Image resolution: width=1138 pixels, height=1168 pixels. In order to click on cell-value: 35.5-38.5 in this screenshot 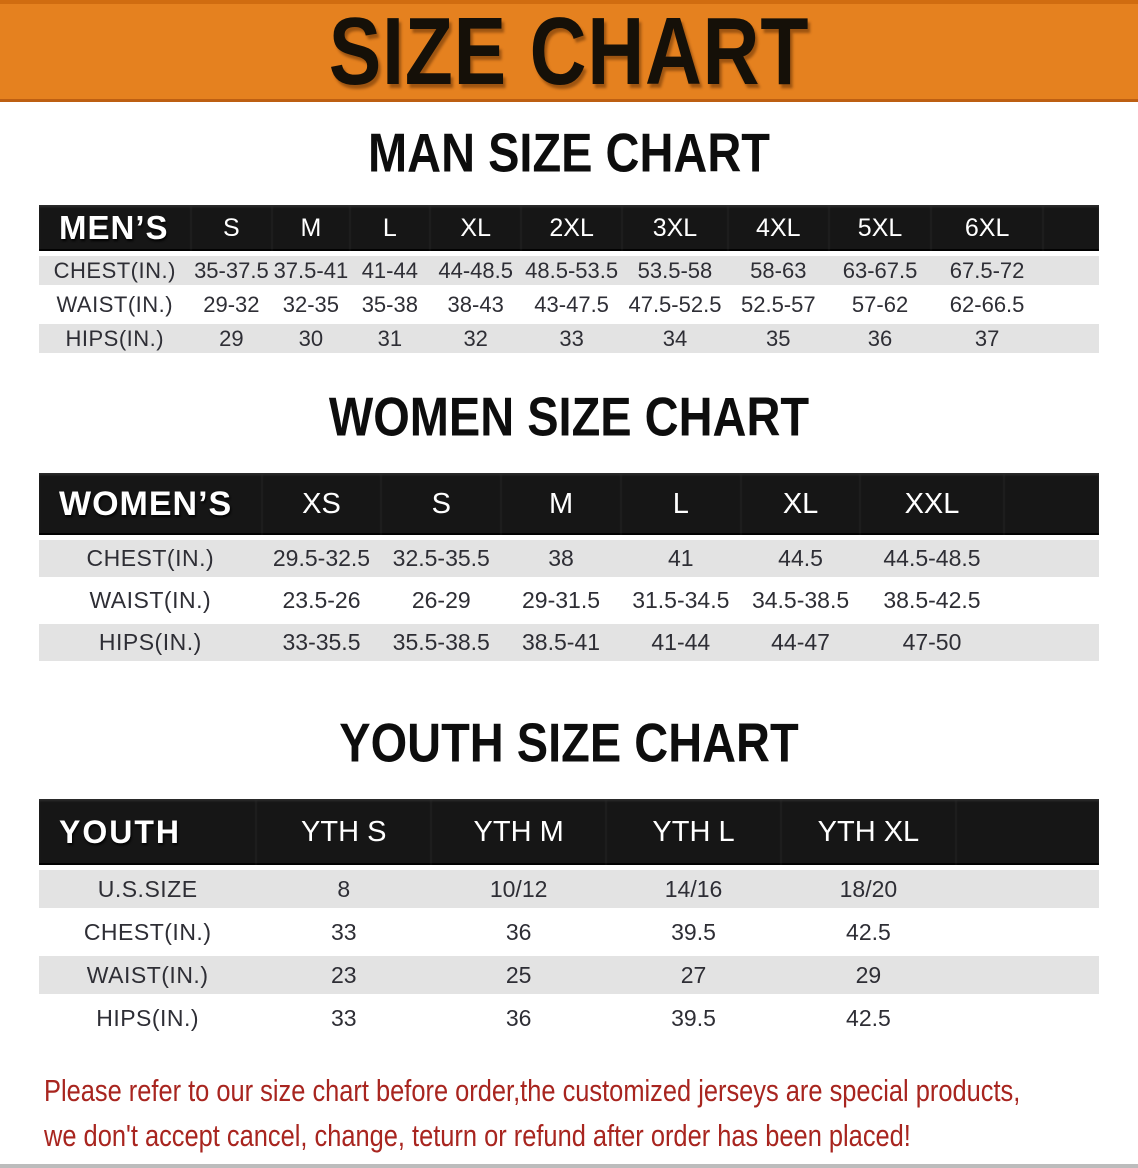, I will do `click(441, 642)`.